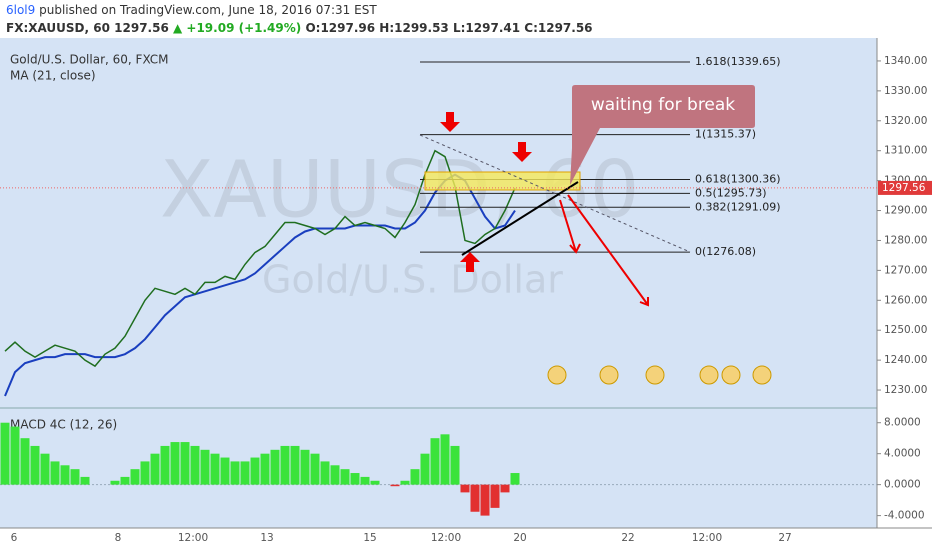 The height and width of the screenshot is (554, 932). I want to click on arrows, so click(604, 250).